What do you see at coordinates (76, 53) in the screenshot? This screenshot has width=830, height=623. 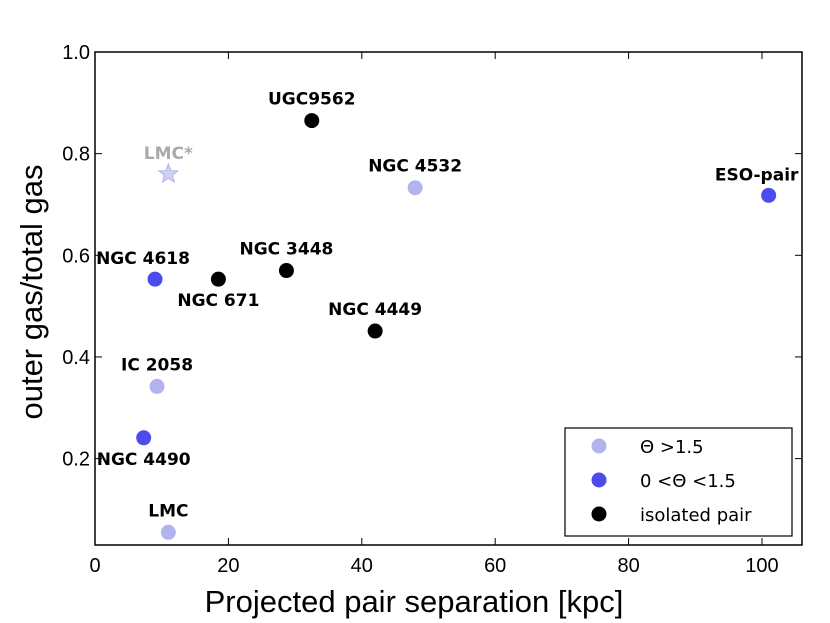 I see `y-tick-label-4: 1.0` at bounding box center [76, 53].